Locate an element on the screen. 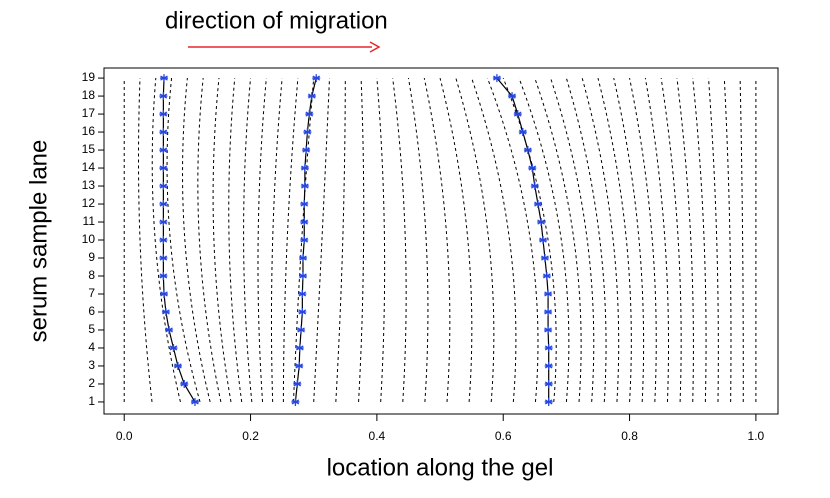 This screenshot has height=498, width=830. y-tick-label: 3 is located at coordinates (91, 365).